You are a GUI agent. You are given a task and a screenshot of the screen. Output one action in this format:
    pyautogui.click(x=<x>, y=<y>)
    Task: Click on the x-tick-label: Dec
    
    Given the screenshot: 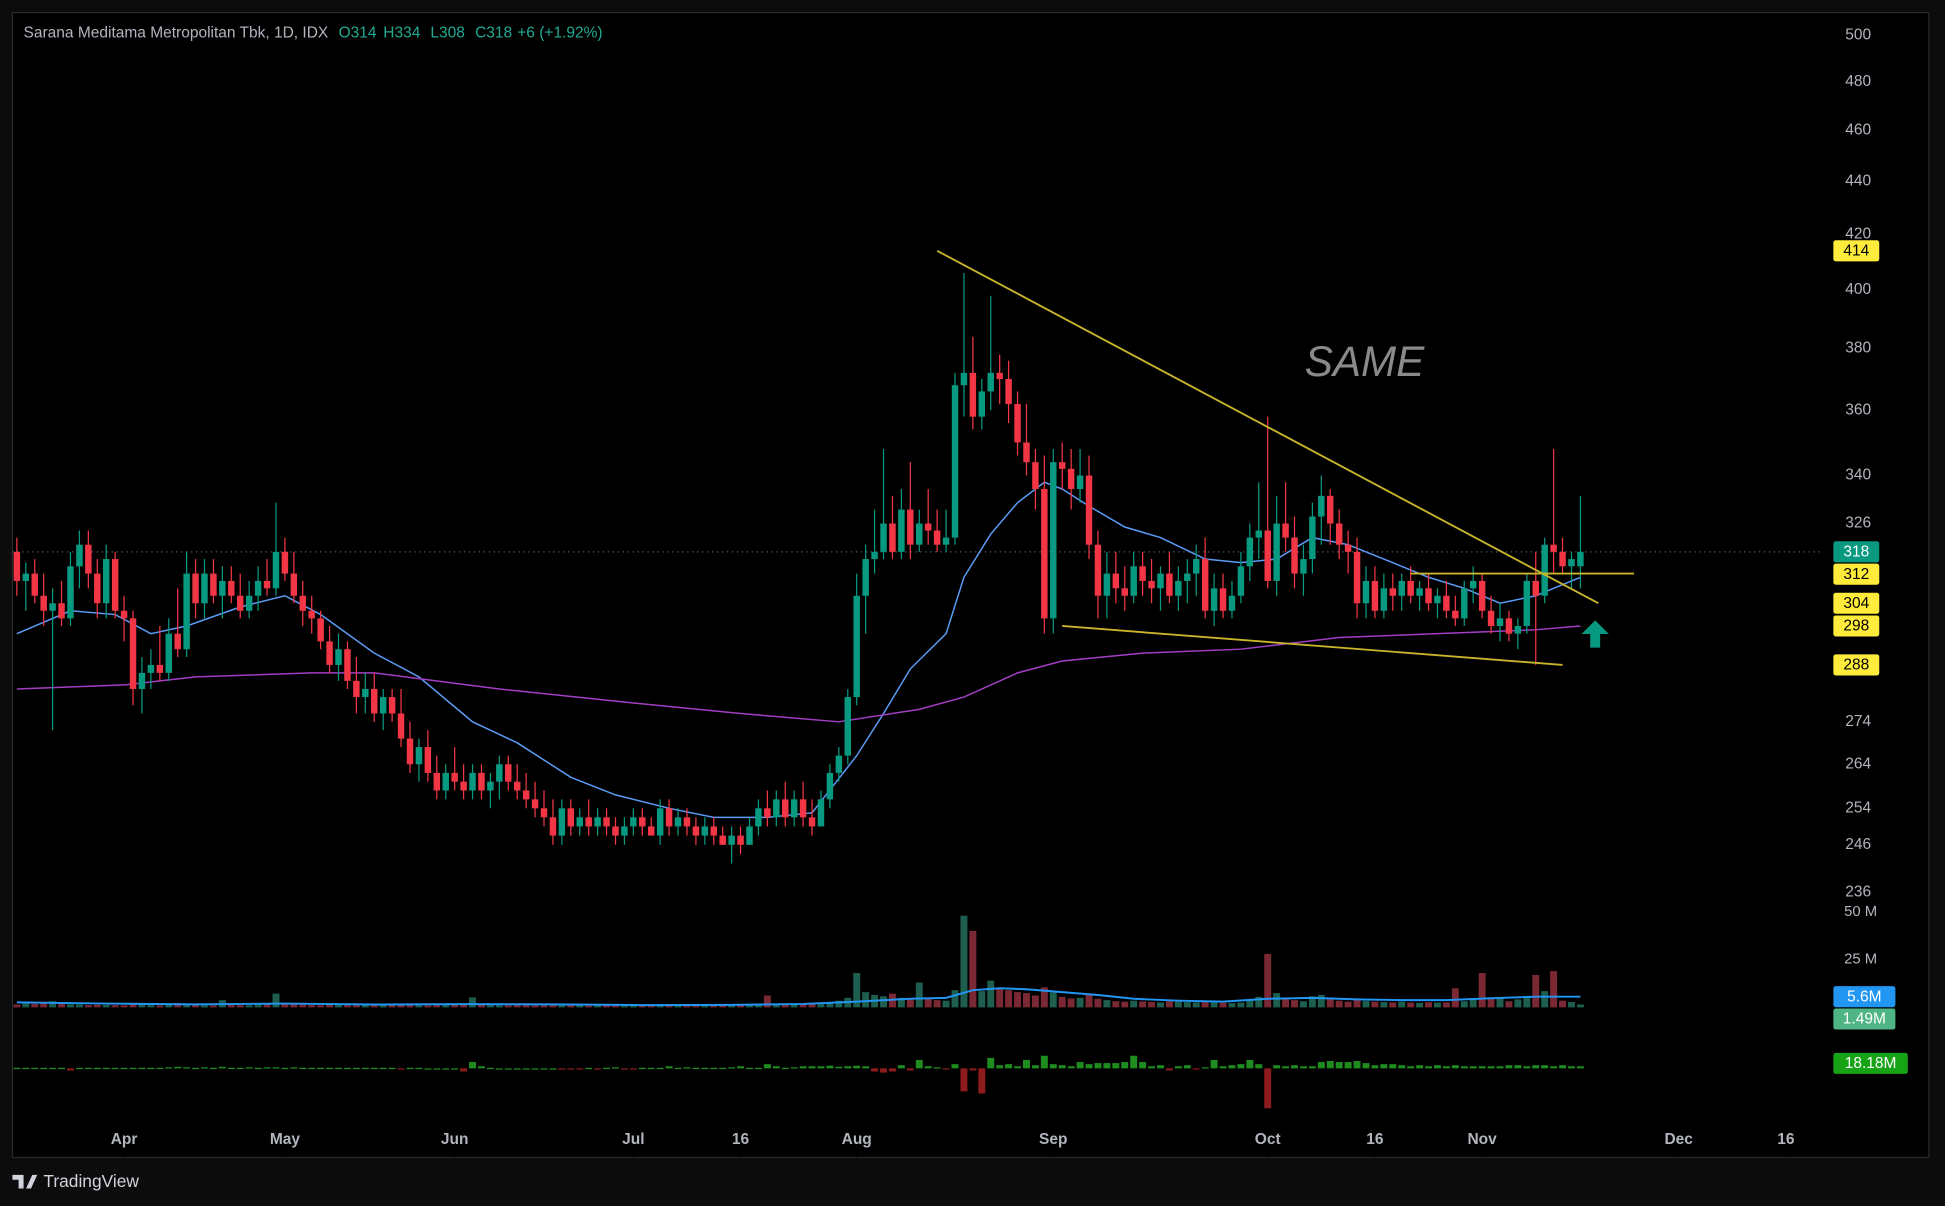 What is the action you would take?
    pyautogui.click(x=1678, y=1139)
    